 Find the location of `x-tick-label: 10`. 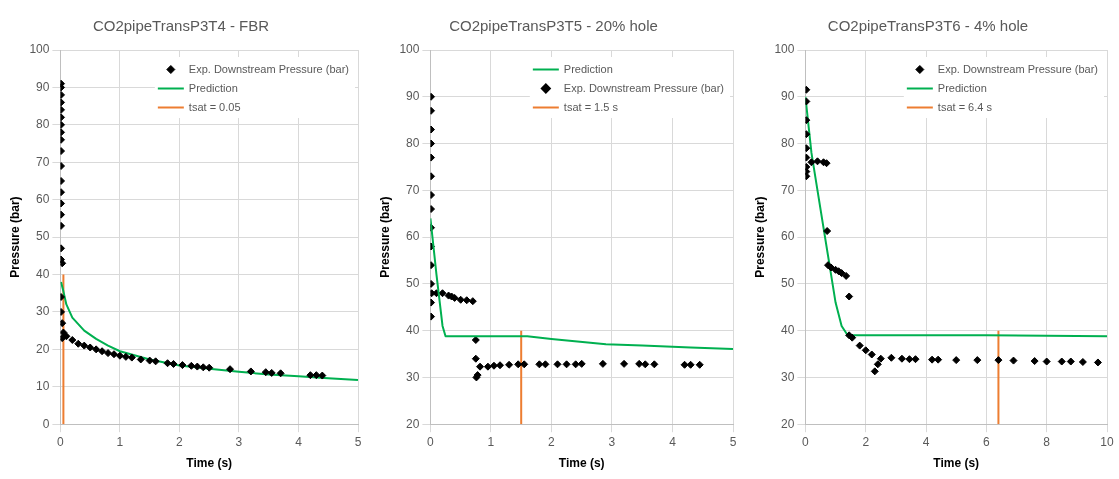

x-tick-label: 10 is located at coordinates (1107, 441).